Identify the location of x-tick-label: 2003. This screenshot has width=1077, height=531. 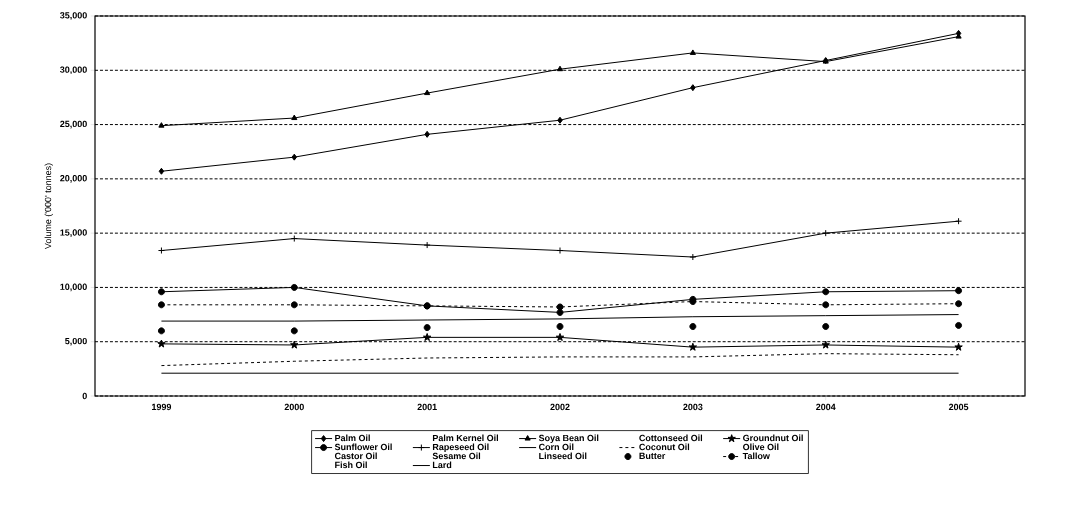
(693, 407).